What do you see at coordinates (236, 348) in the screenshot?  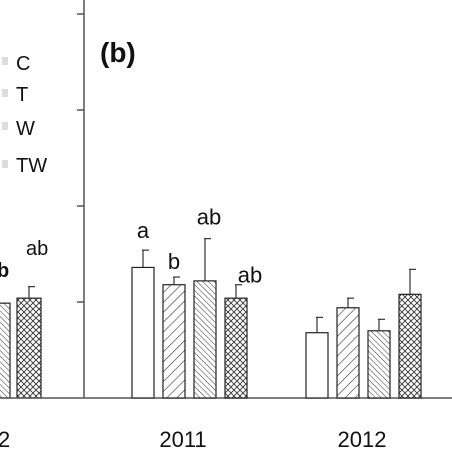 I see `bar-tw-2011` at bounding box center [236, 348].